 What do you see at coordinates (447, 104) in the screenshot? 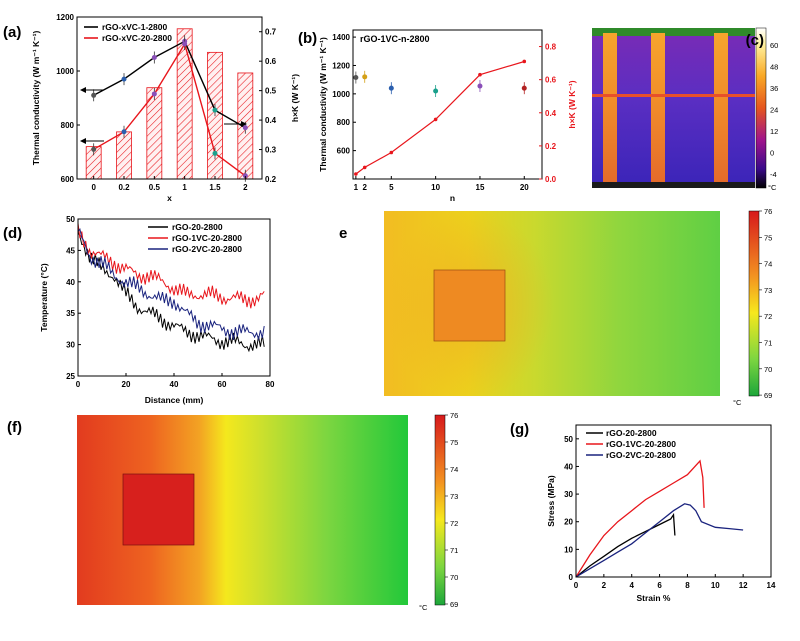
I see `axes-frame-b` at bounding box center [447, 104].